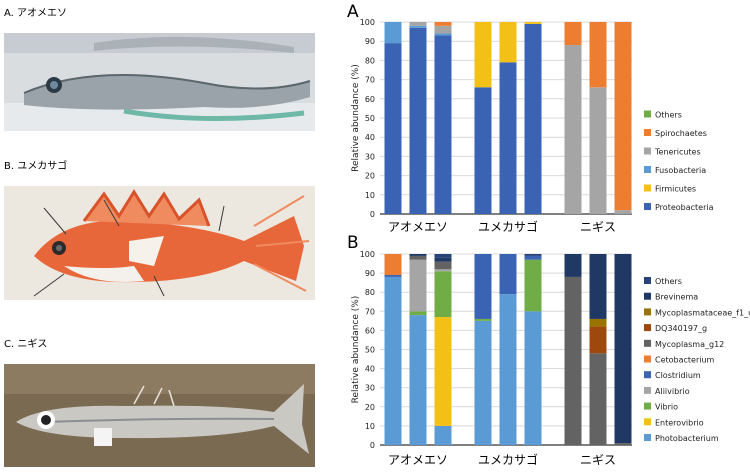 This screenshot has height=476, width=750. What do you see at coordinates (508, 226) in the screenshot?
I see `group-label-a-1: ユメカサゴ` at bounding box center [508, 226].